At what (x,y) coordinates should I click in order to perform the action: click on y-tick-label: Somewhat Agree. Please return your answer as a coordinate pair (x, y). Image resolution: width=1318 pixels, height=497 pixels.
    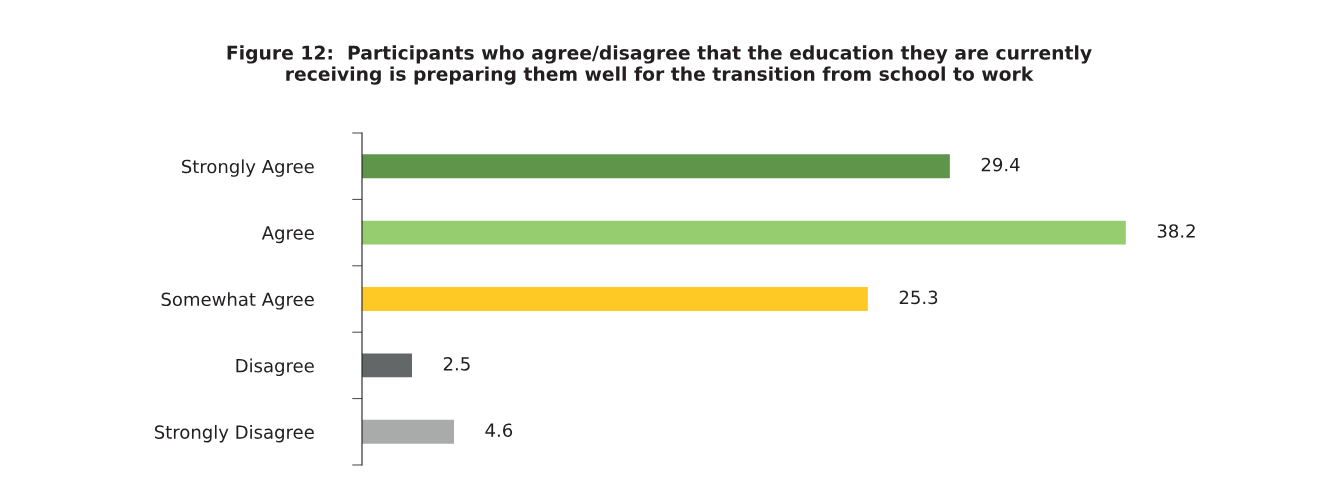
    Looking at the image, I should click on (237, 301).